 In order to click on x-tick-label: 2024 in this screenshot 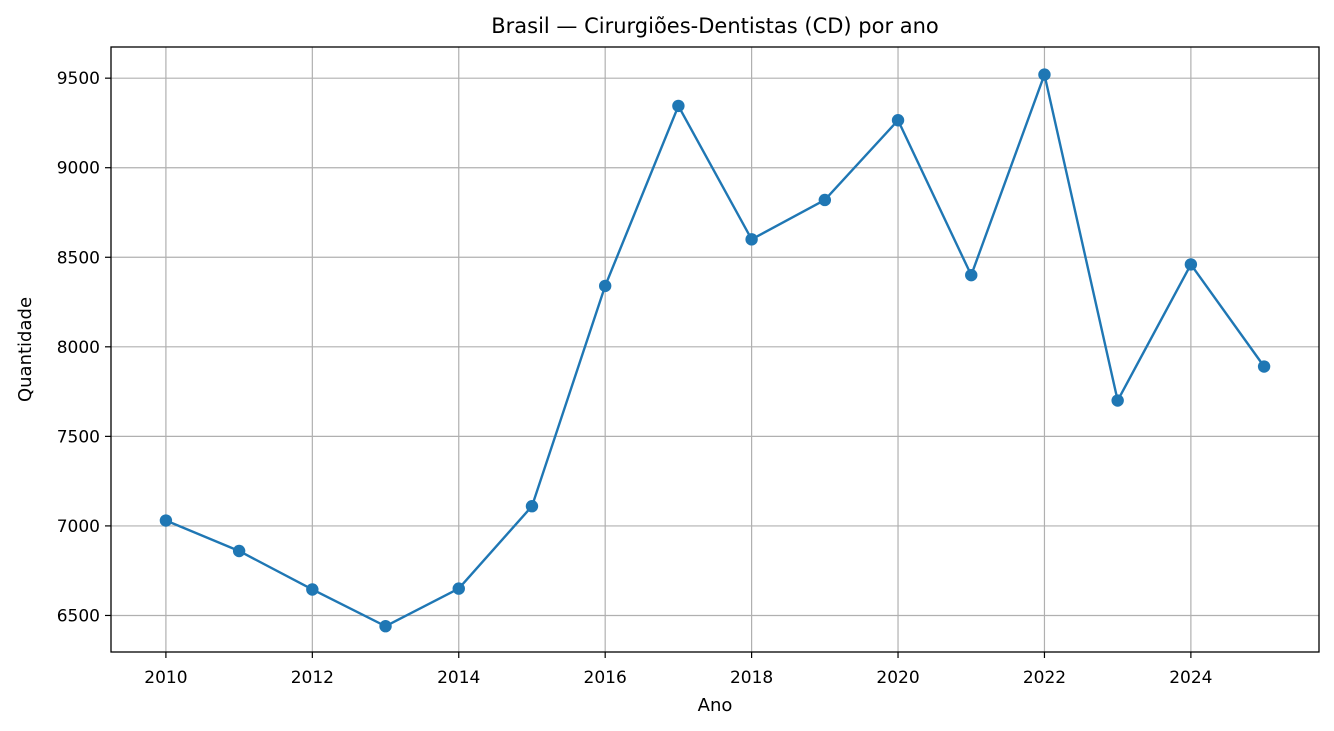, I will do `click(1190, 678)`.